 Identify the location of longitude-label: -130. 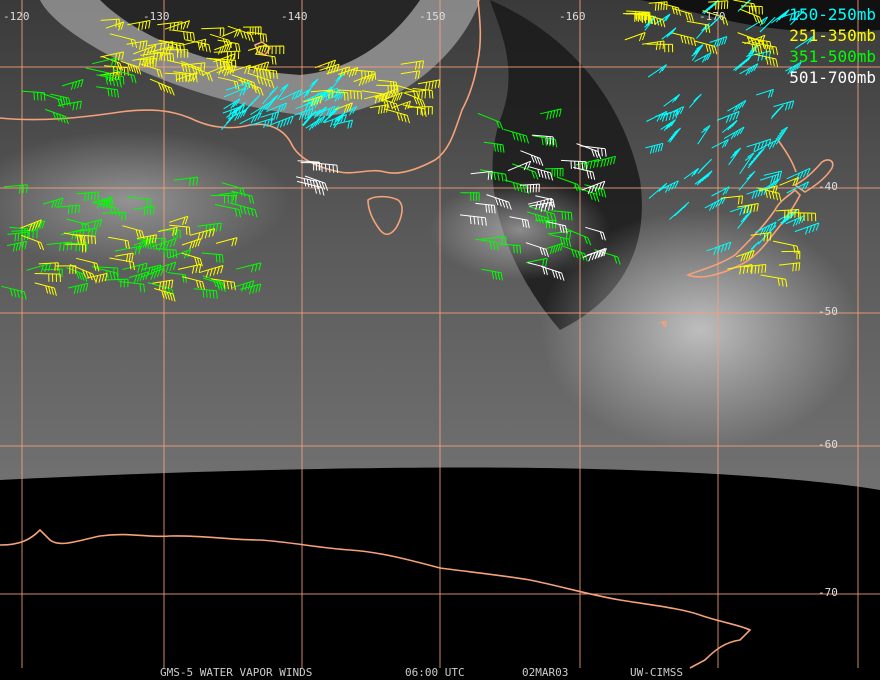
(156, 16).